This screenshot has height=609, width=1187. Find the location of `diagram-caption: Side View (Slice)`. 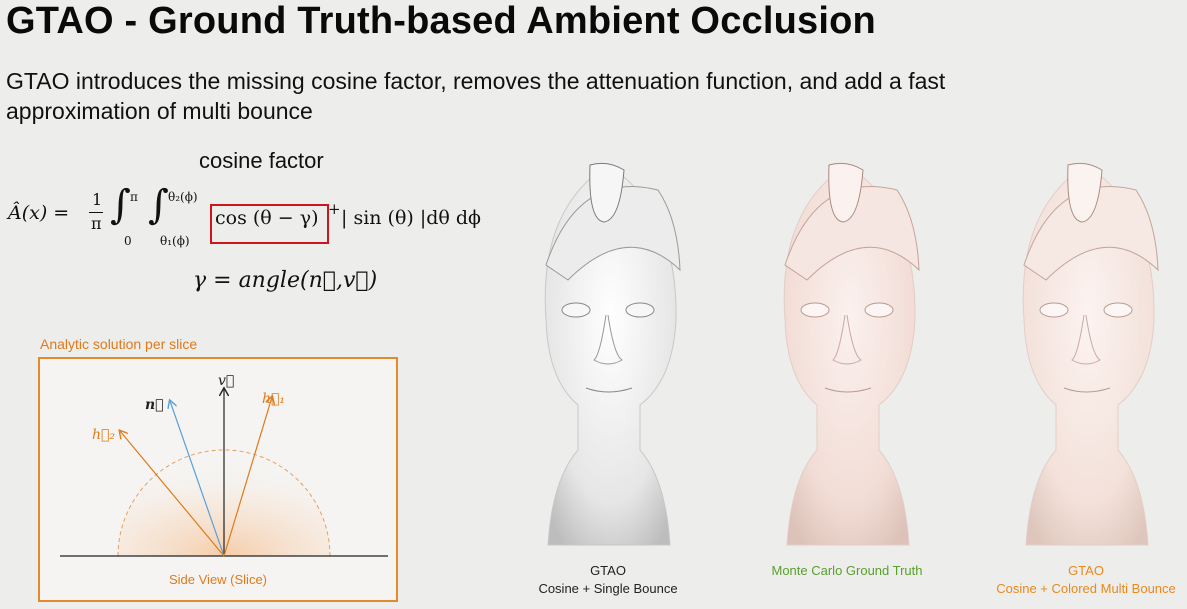

diagram-caption: Side View (Slice) is located at coordinates (218, 579).